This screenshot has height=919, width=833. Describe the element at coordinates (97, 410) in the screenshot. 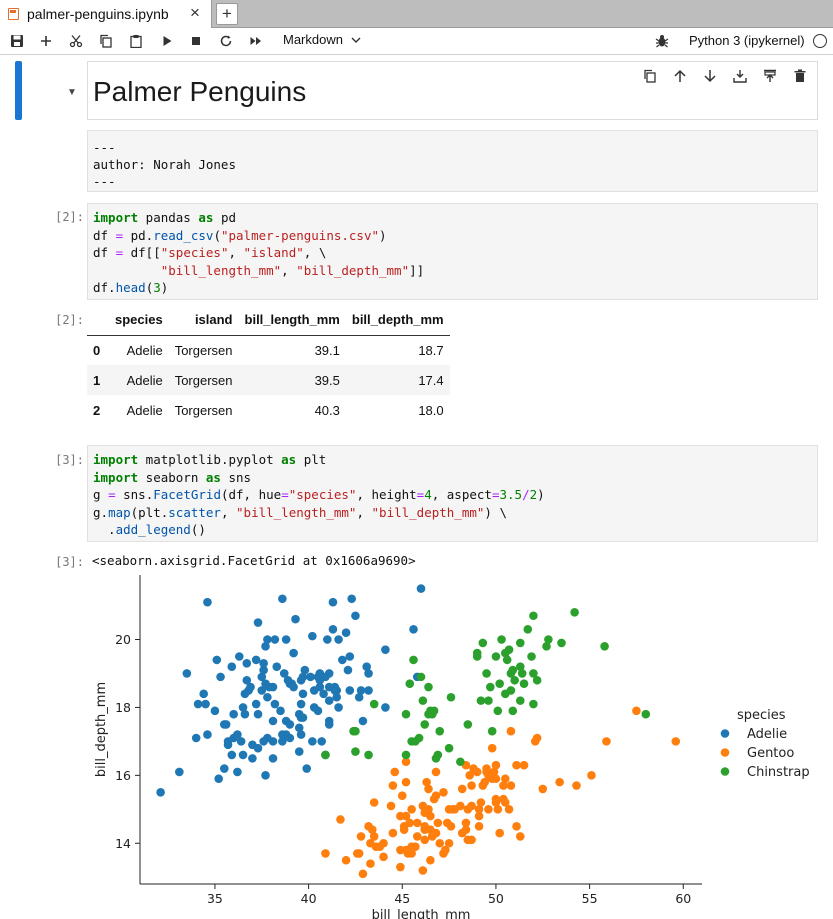

I see `row-index: 2` at that location.